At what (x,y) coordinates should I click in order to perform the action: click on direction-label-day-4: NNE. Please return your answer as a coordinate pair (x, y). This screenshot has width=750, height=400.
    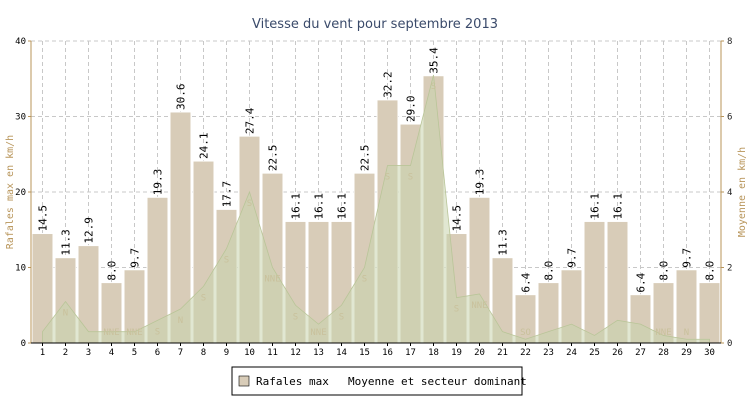
    Looking at the image, I should click on (111, 333).